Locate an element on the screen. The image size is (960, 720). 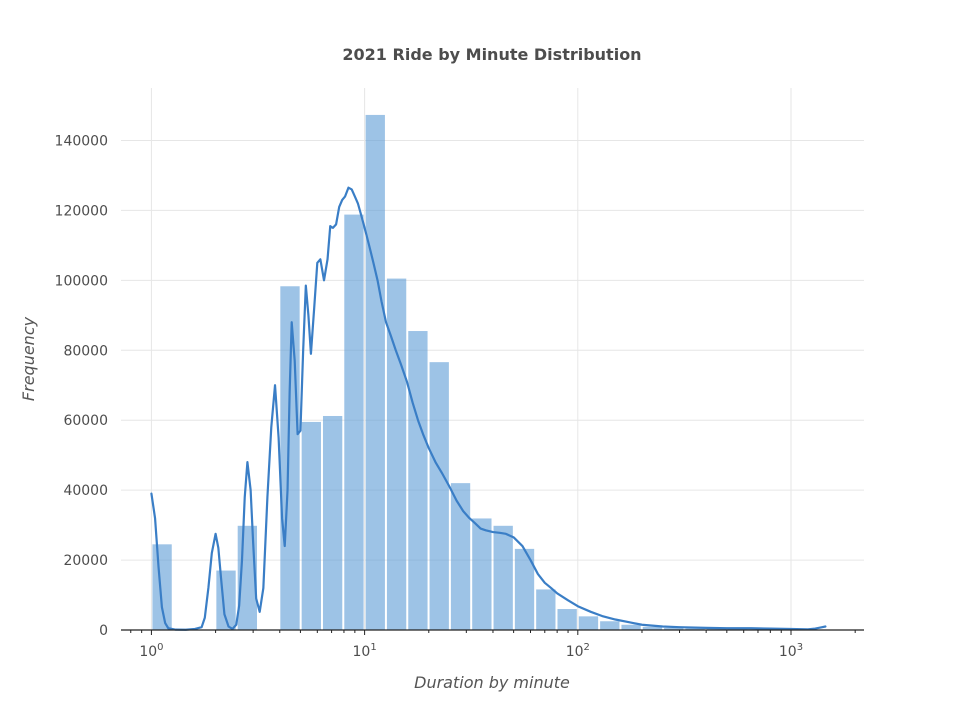
x-axis-label: Duration by minute is located at coordinates (492, 682).